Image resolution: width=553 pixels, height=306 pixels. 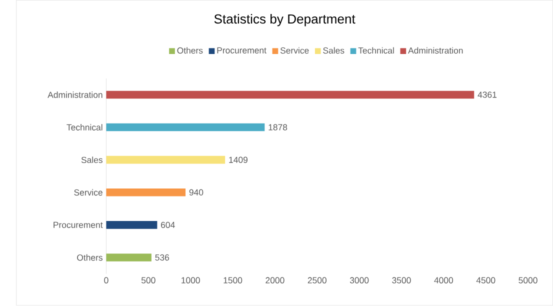 What do you see at coordinates (88, 192) in the screenshot?
I see `y-tick-label: Service` at bounding box center [88, 192].